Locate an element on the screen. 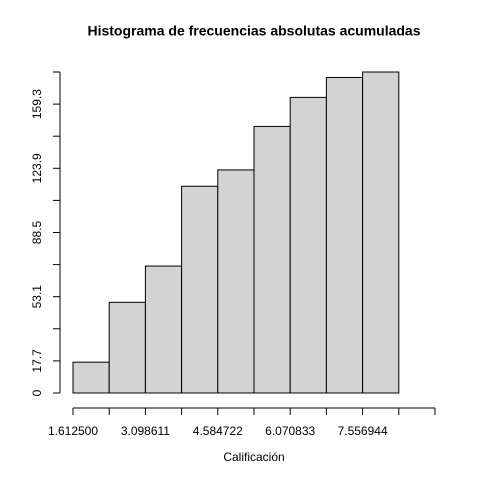  x-tick-label: 6.070833 is located at coordinates (290, 431).